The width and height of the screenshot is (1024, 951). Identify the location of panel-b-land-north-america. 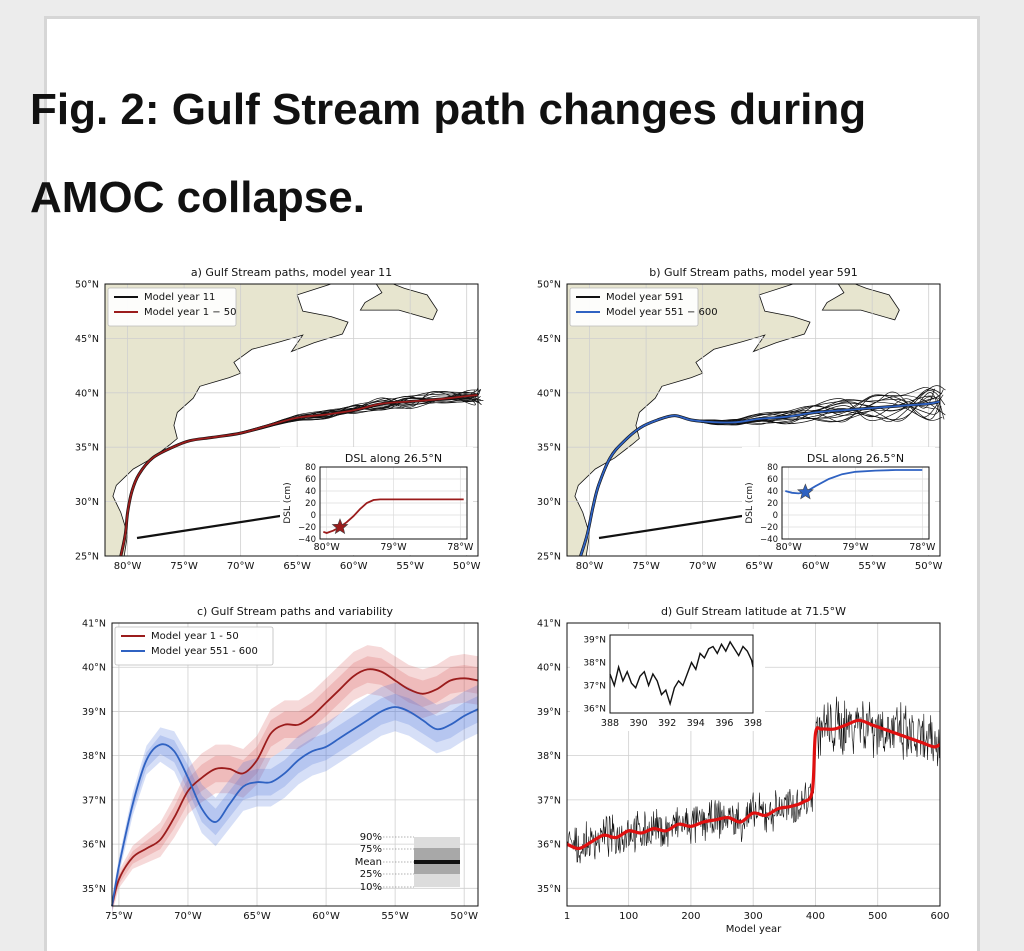
(688, 420).